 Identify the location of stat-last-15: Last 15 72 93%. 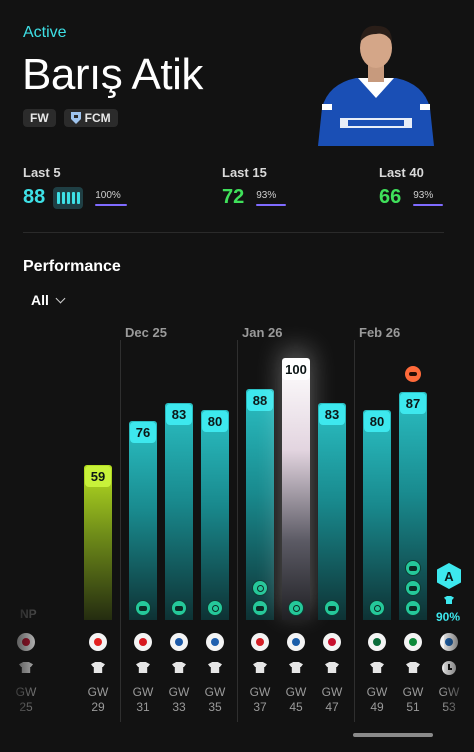
(255, 187).